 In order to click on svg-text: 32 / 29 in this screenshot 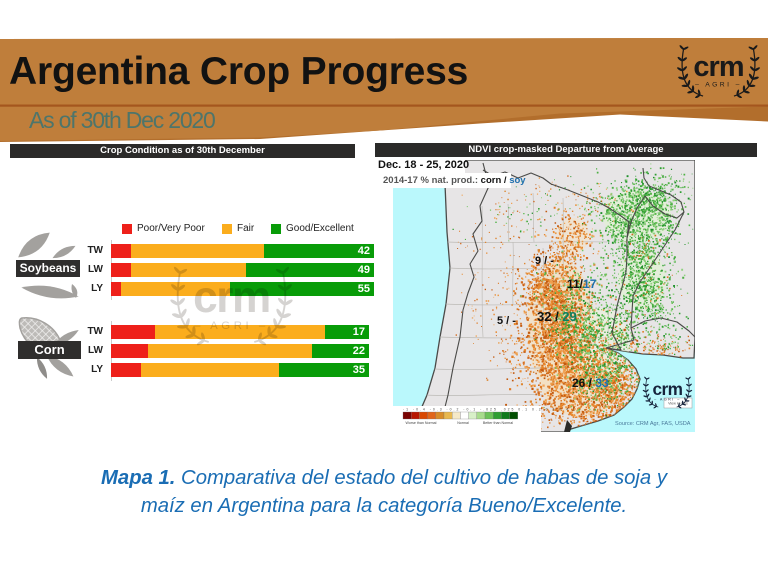, I will do `click(557, 316)`.